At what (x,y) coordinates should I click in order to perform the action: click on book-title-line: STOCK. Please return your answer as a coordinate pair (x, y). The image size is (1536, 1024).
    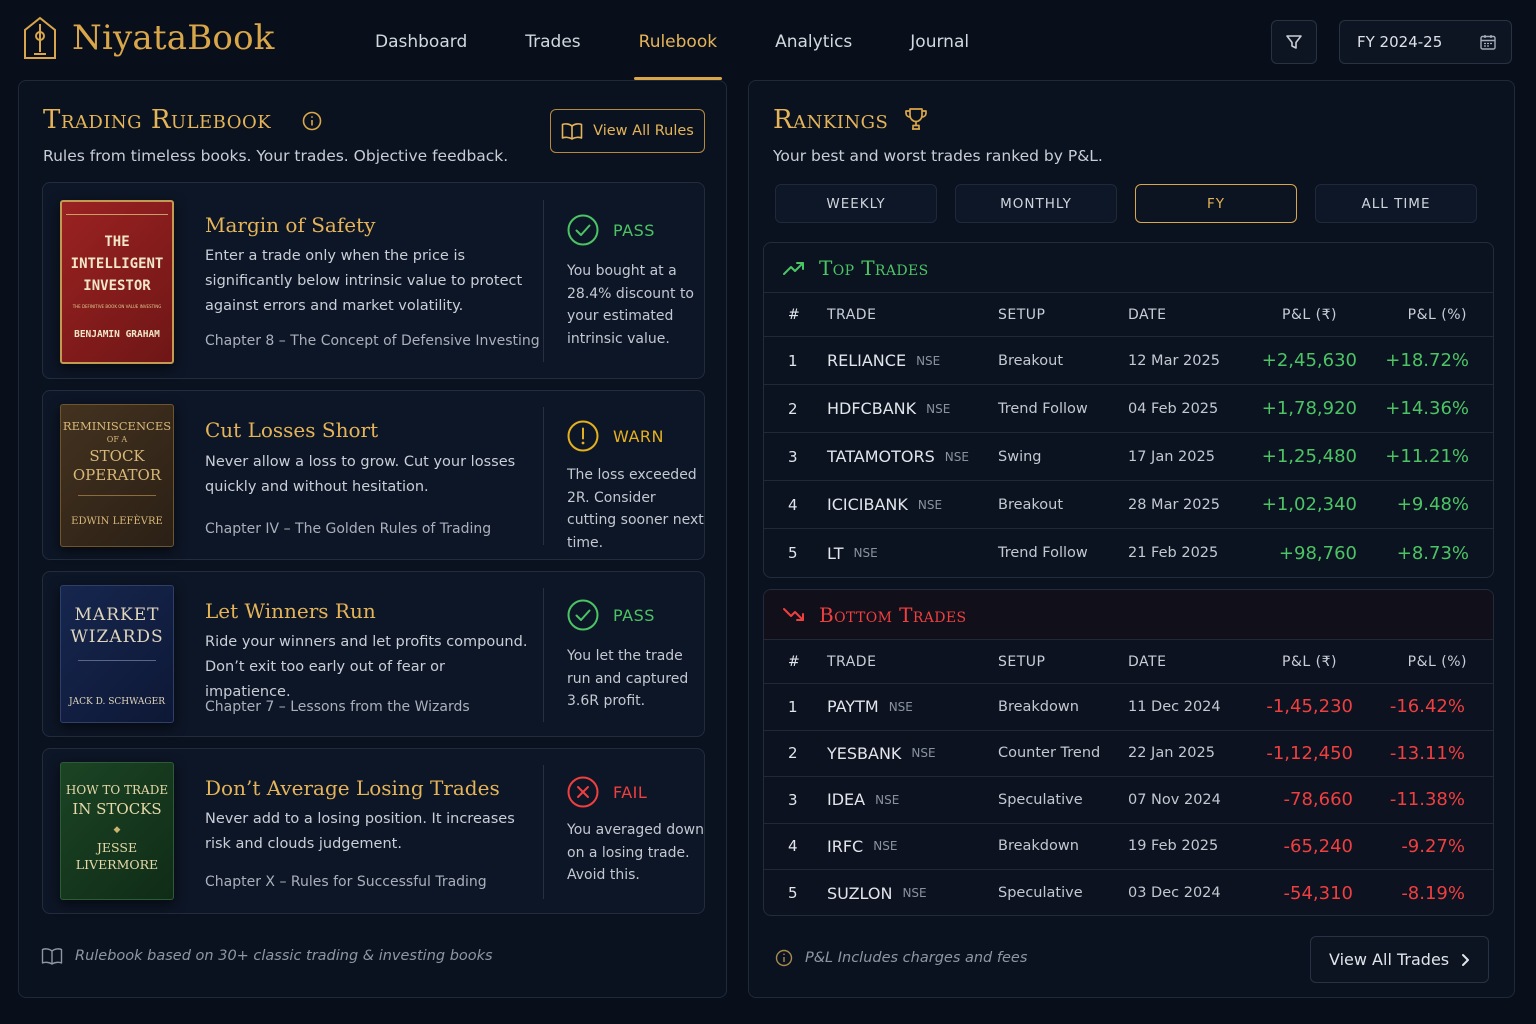
    Looking at the image, I should click on (117, 456).